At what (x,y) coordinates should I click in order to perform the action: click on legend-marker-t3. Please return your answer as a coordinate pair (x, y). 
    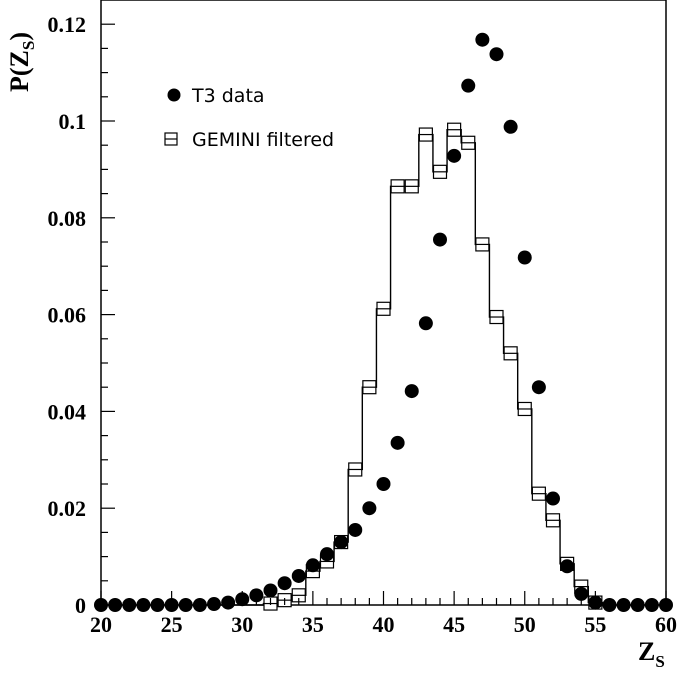
    Looking at the image, I should click on (174, 95).